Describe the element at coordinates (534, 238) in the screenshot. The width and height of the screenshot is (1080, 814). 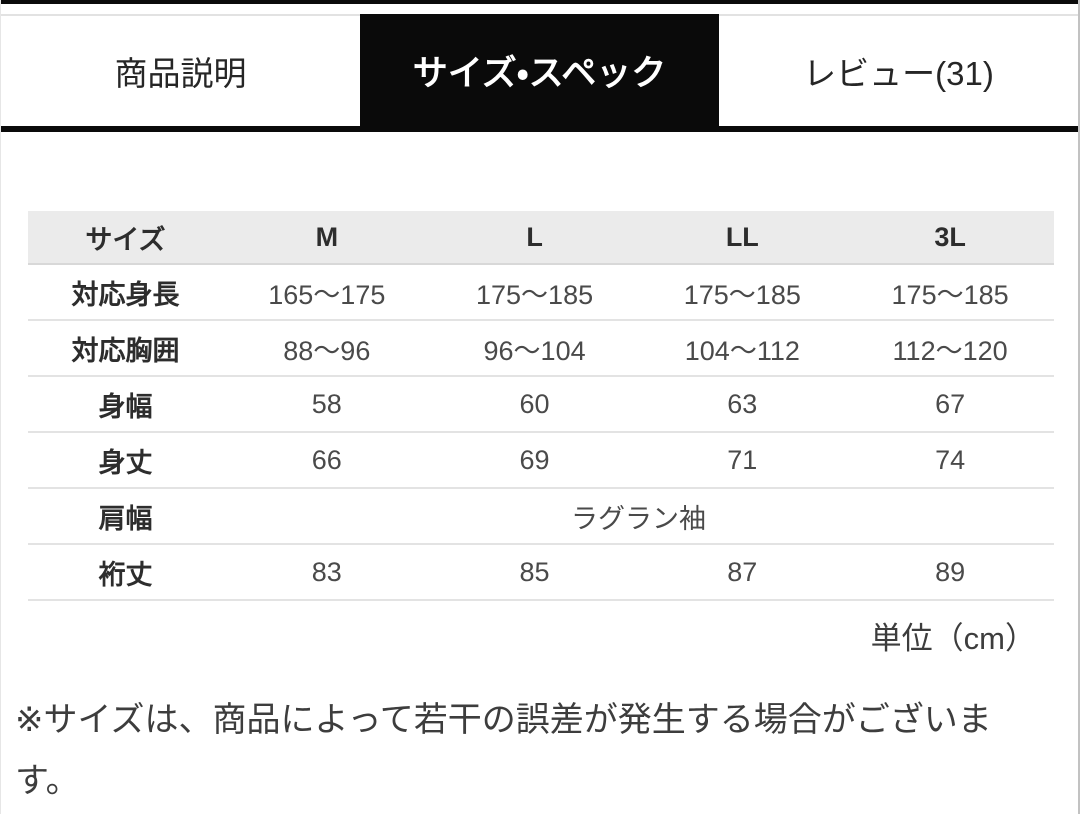
I see `column-header-l: L` at that location.